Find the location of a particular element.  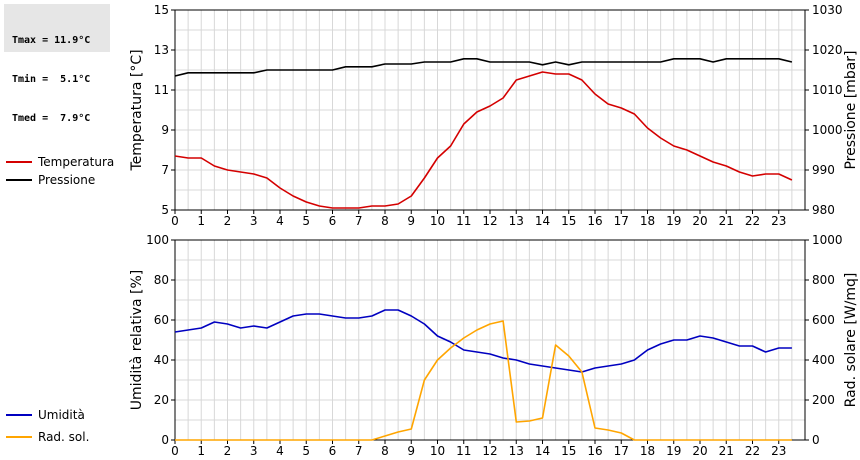

y-tick-label: 40 is located at coordinates (161, 360).